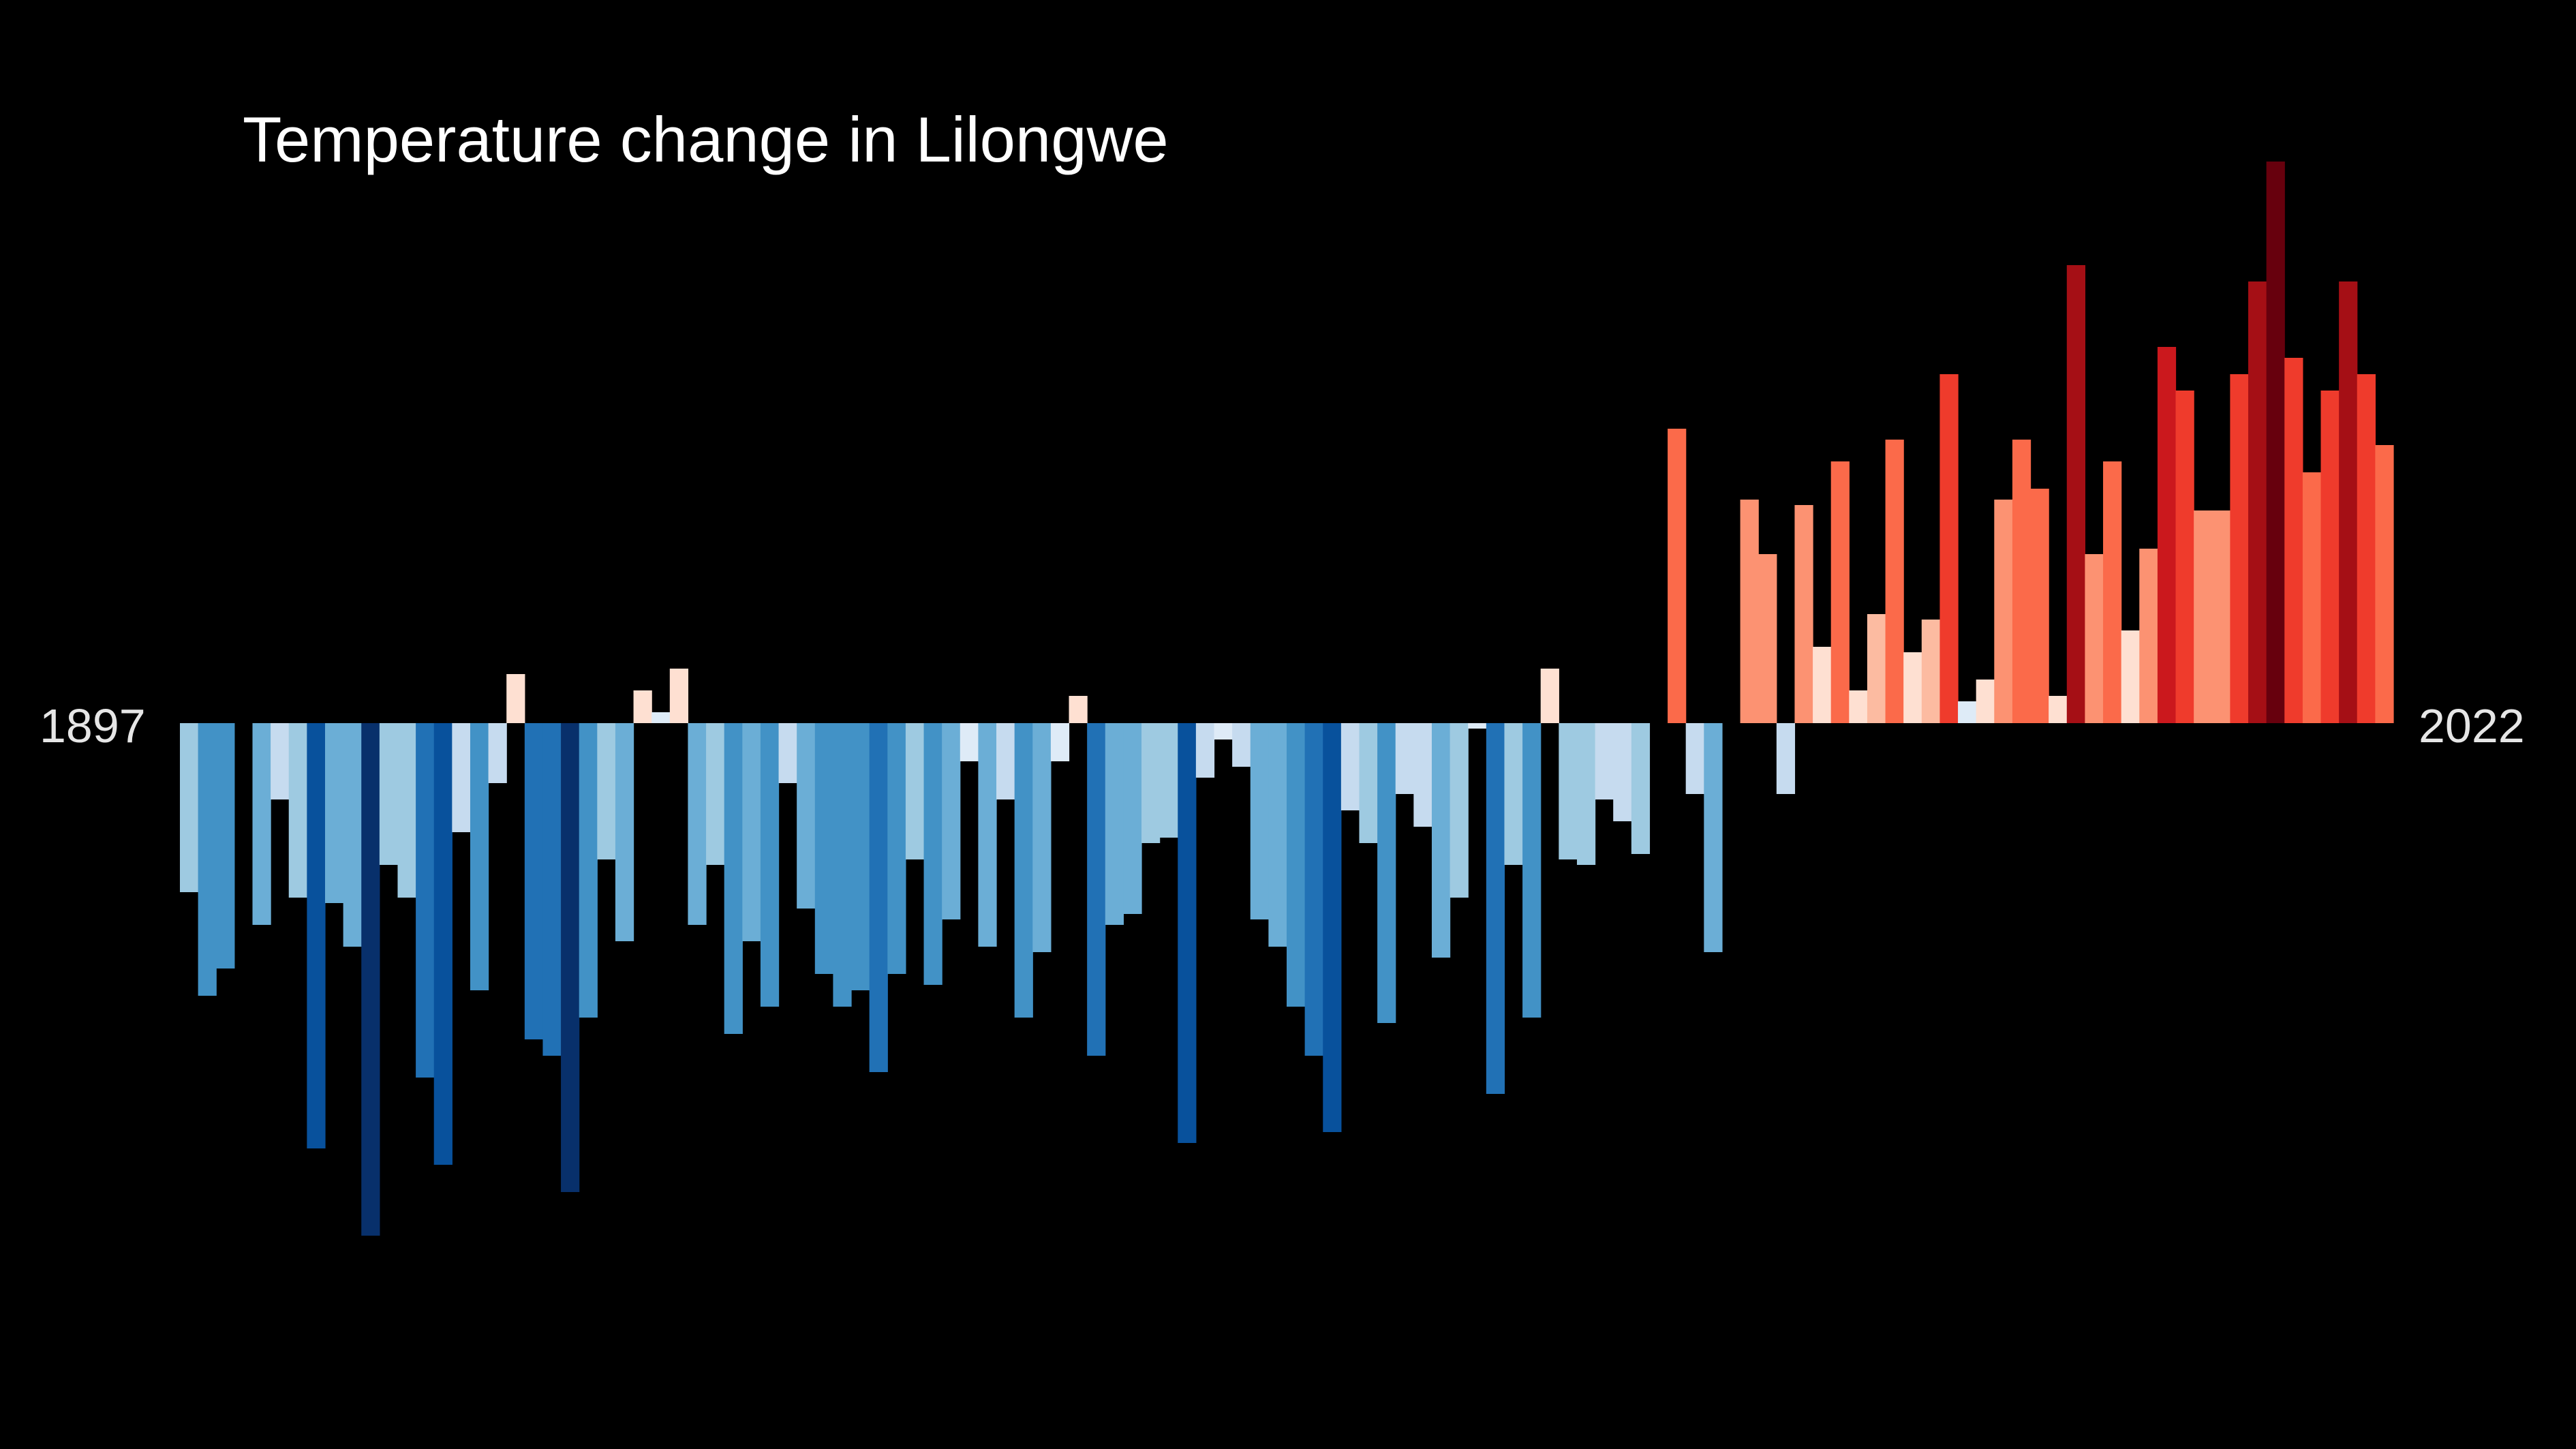 This screenshot has height=1449, width=2576. What do you see at coordinates (2472, 726) in the screenshot?
I see `end-year-label: 2022` at bounding box center [2472, 726].